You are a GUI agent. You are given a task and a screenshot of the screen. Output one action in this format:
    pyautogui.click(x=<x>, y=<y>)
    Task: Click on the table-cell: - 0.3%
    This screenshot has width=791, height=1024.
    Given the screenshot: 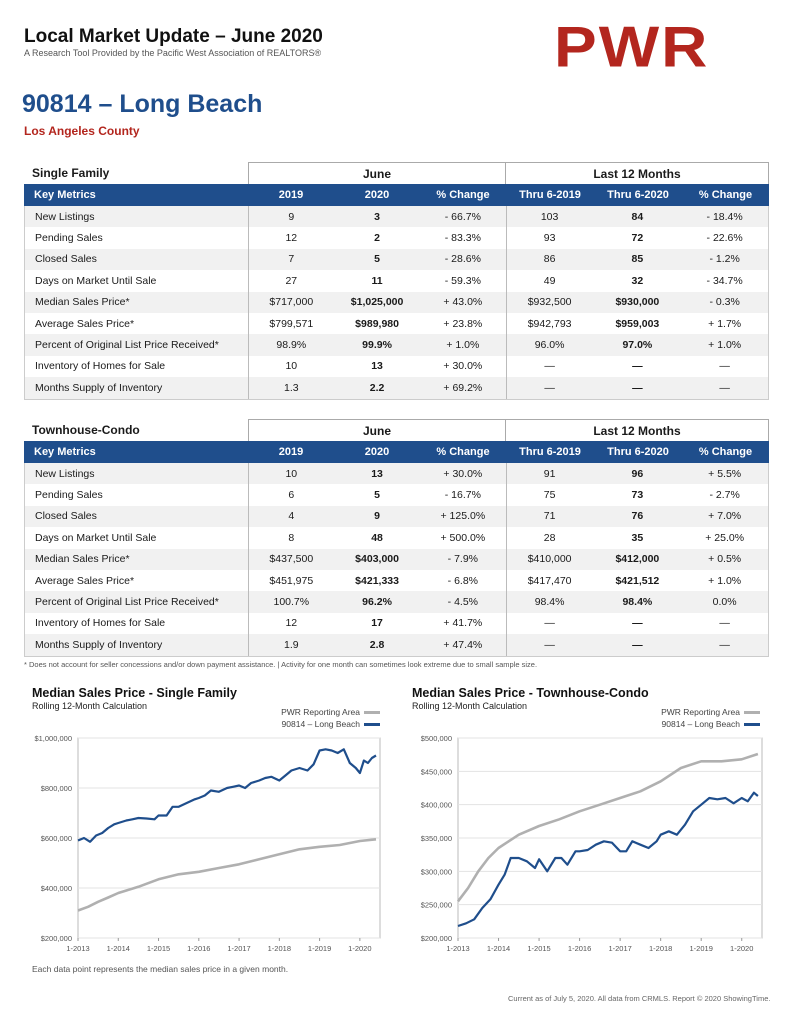 What is the action you would take?
    pyautogui.click(x=724, y=302)
    